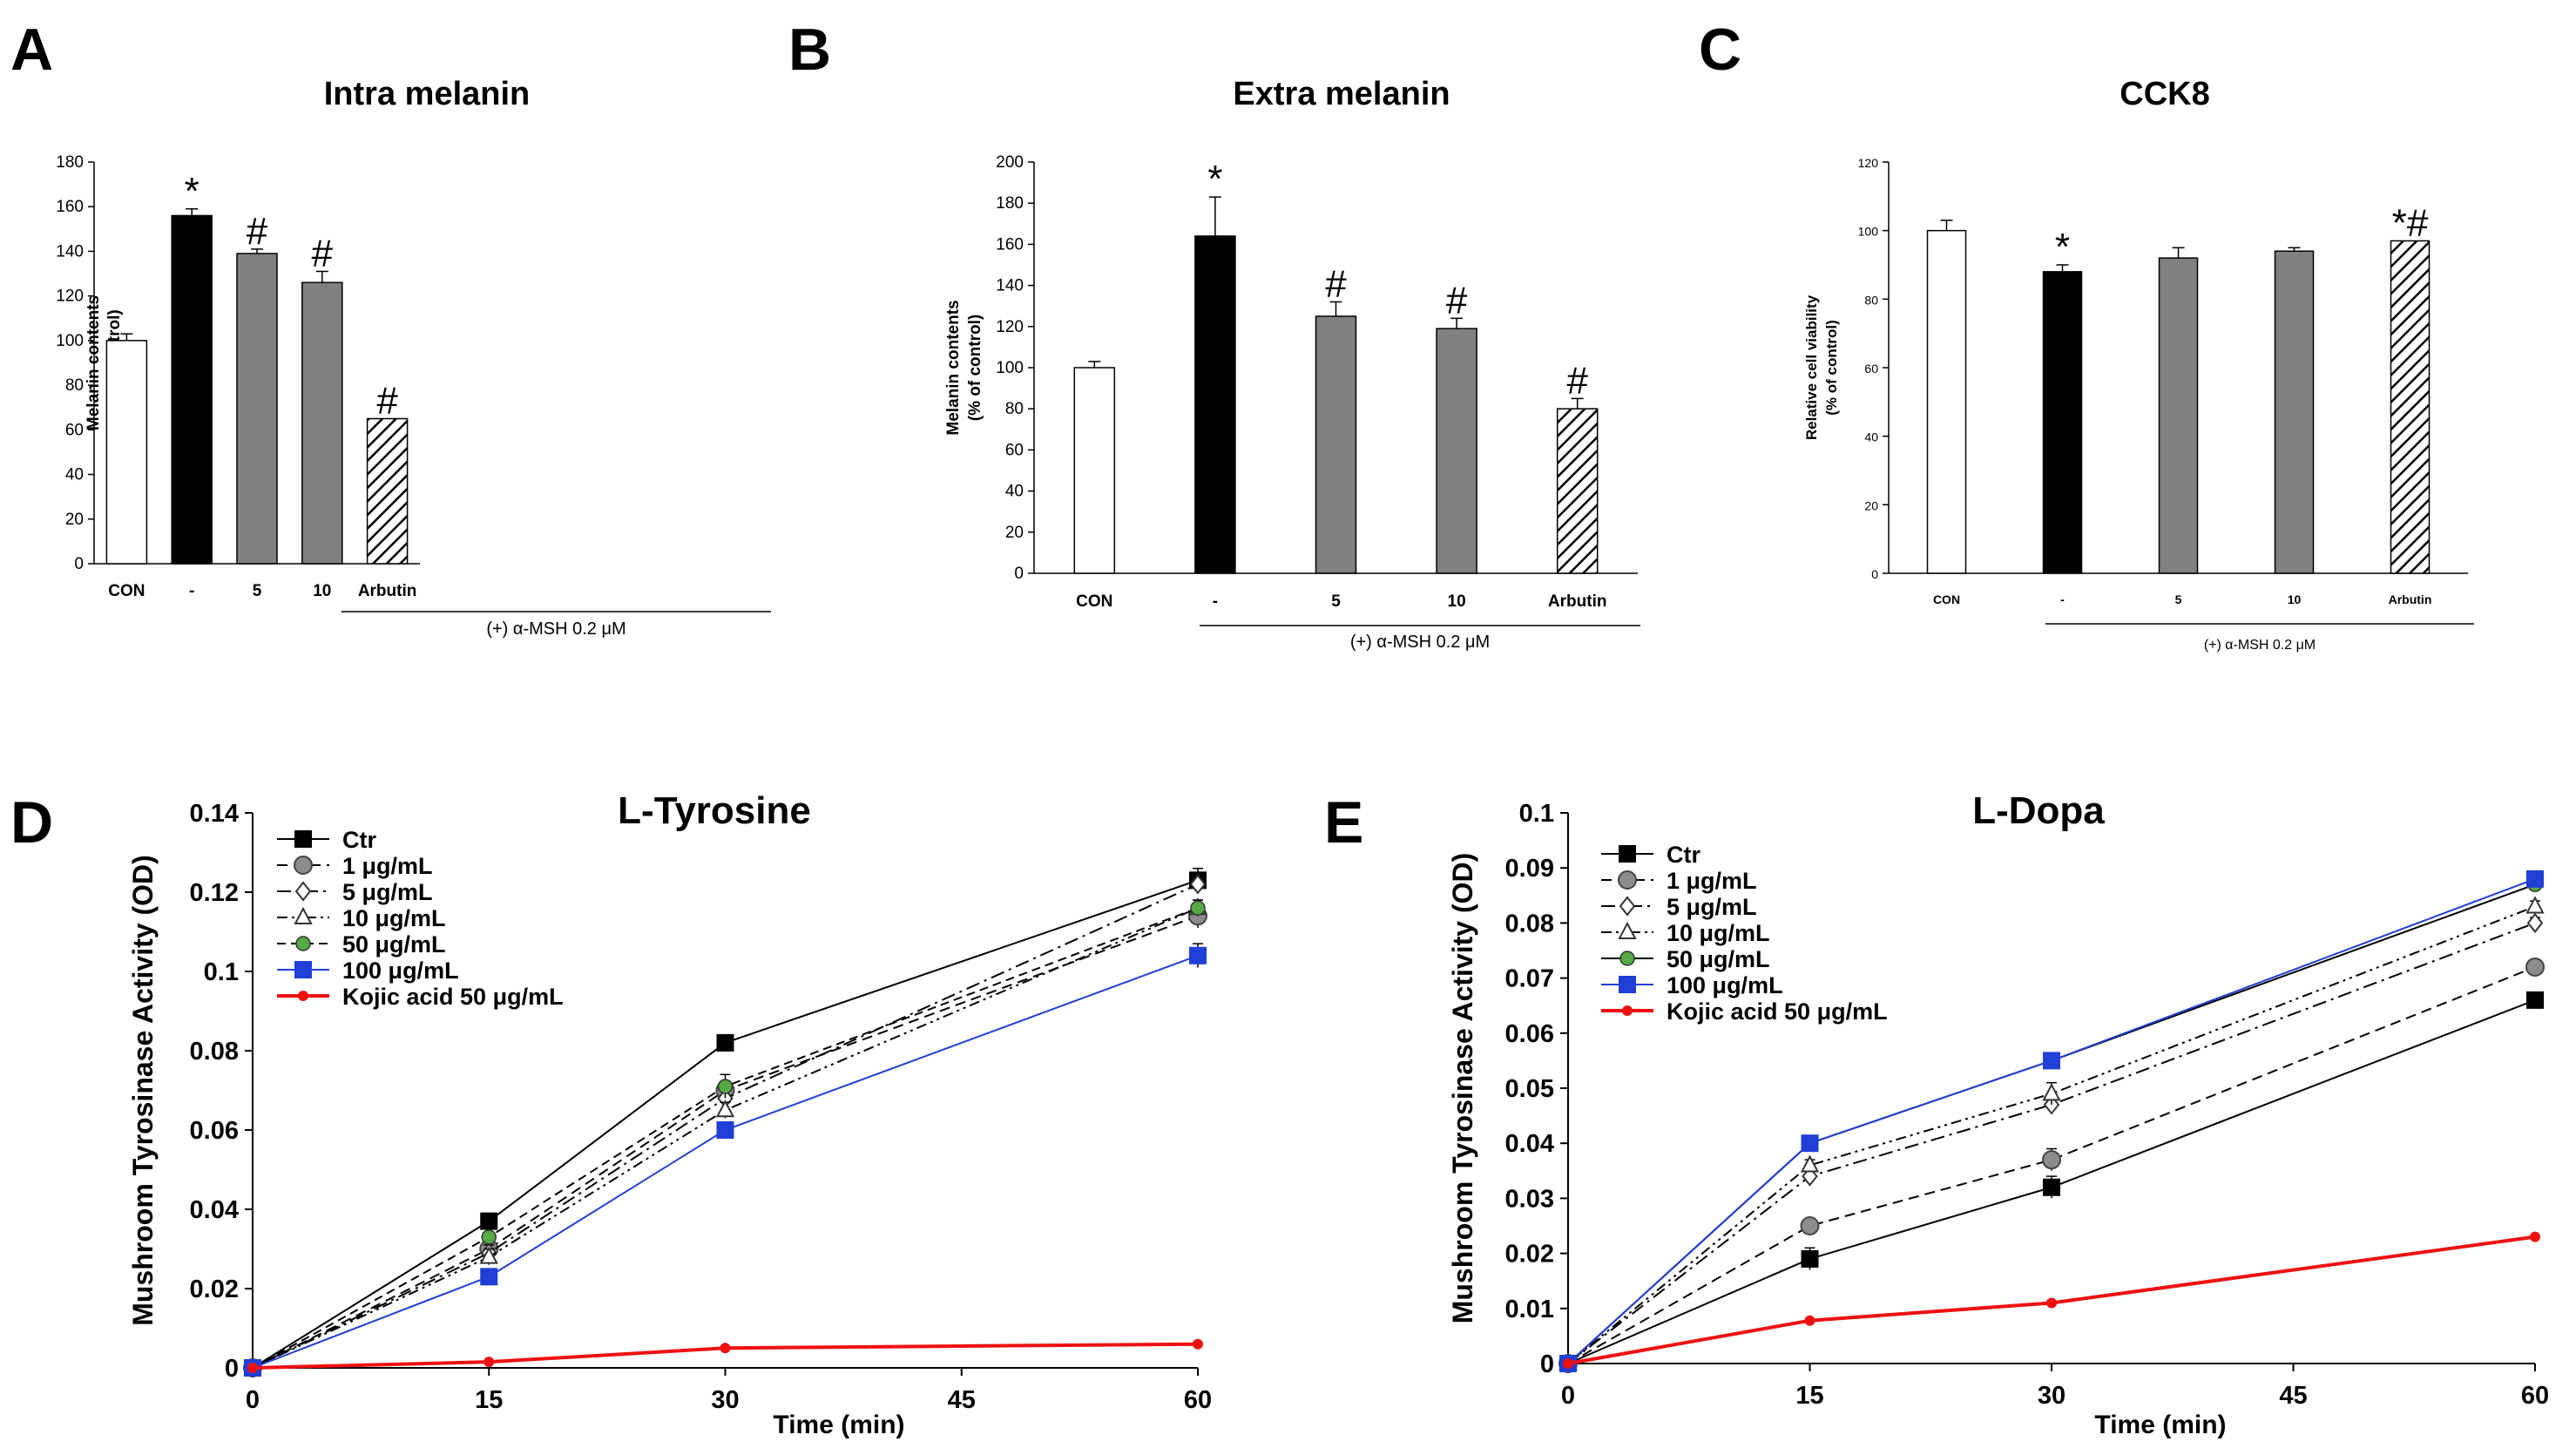 The width and height of the screenshot is (2576, 1455). Describe the element at coordinates (1529, 1199) in the screenshot. I see `y-tick-label: 0.03` at that location.